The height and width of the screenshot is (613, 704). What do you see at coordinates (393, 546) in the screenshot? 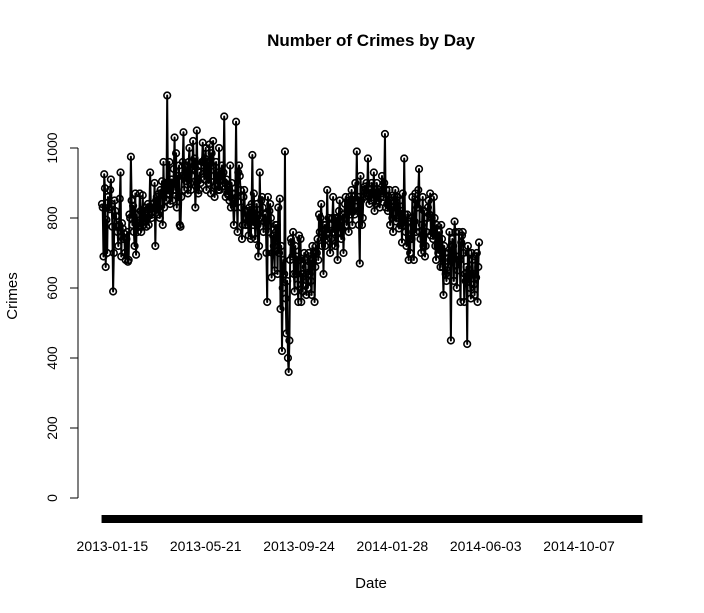
I see `x-tick-label: 2014-01-28` at bounding box center [393, 546].